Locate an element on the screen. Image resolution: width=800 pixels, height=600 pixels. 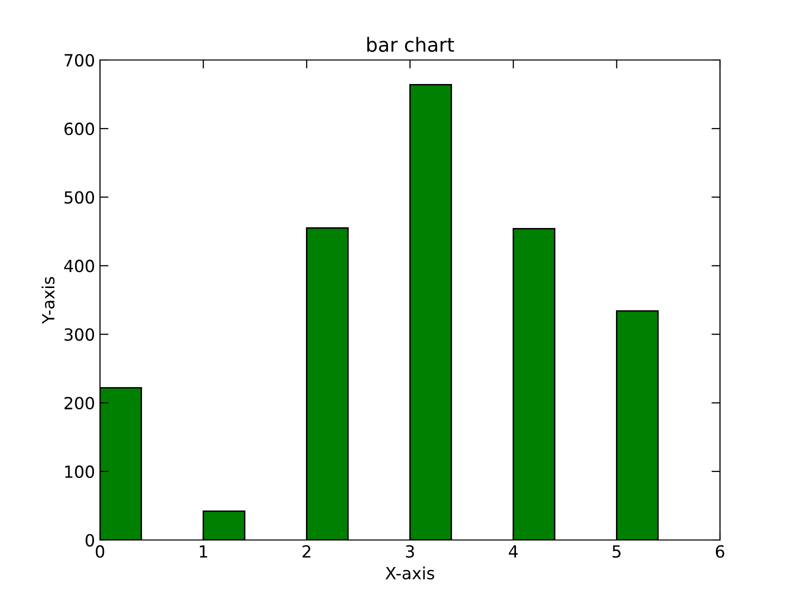
x-tick-label: 6 is located at coordinates (720, 551).